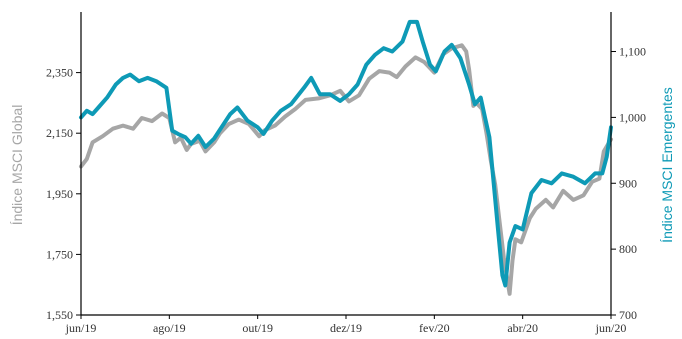  Describe the element at coordinates (169, 328) in the screenshot. I see `x-tick-label: ago/19` at that location.